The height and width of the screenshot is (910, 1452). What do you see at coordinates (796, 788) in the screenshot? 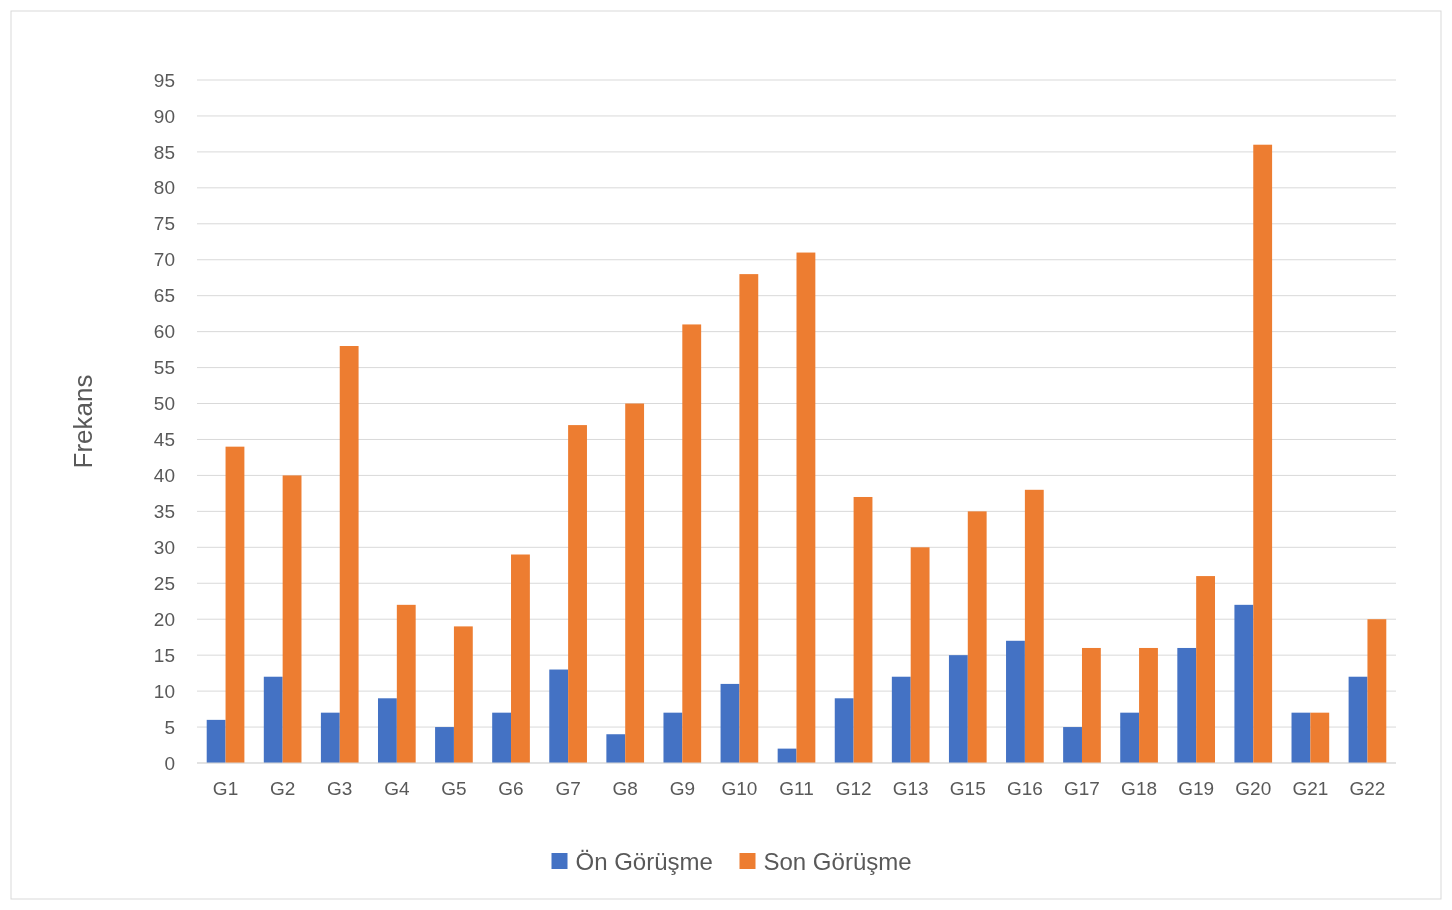
I see `x-tick-label: G11` at bounding box center [796, 788].